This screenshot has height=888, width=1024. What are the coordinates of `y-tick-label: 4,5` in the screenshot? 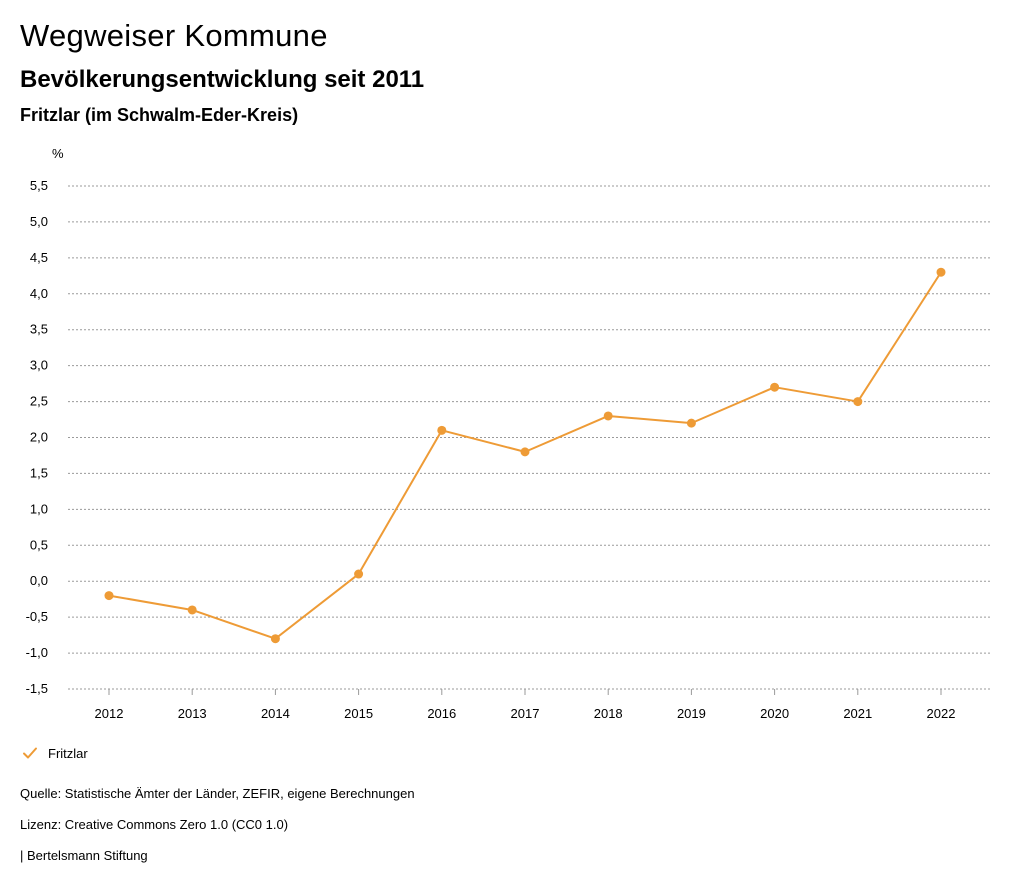 It's located at (39, 257).